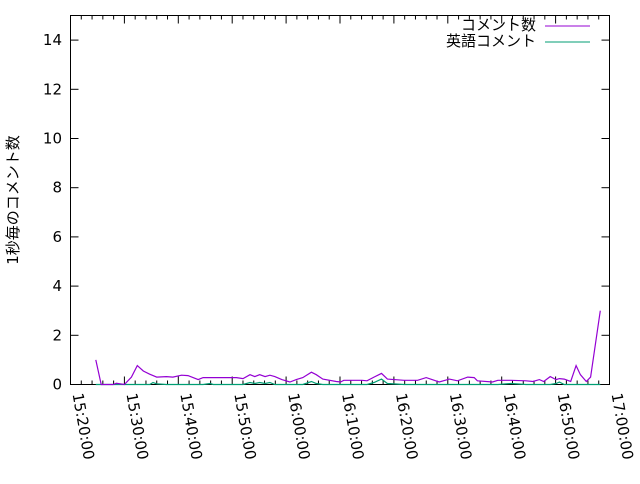  Describe the element at coordinates (244, 426) in the screenshot. I see `x-tick-label: 15:50:00` at that location.